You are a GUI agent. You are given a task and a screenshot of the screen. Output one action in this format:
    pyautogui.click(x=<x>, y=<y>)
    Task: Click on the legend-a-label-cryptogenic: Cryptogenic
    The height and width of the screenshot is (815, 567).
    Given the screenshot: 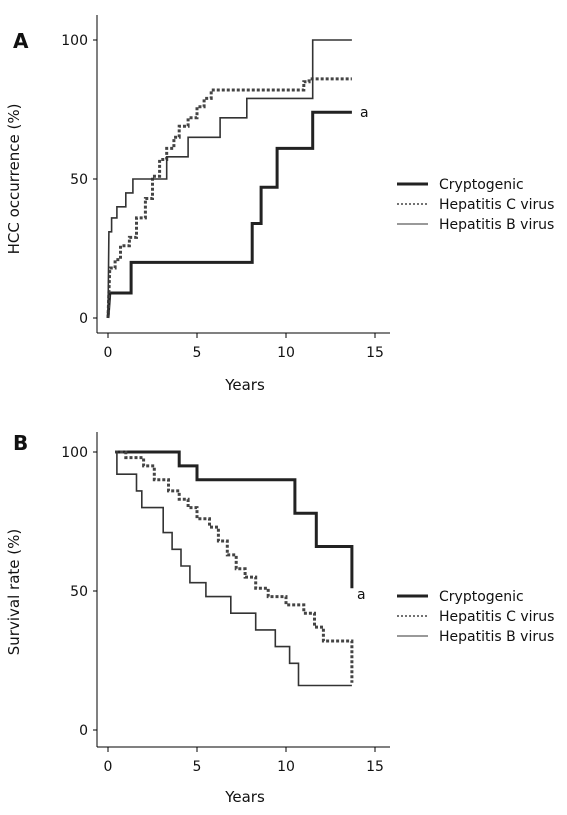 What is the action you would take?
    pyautogui.click(x=481, y=185)
    